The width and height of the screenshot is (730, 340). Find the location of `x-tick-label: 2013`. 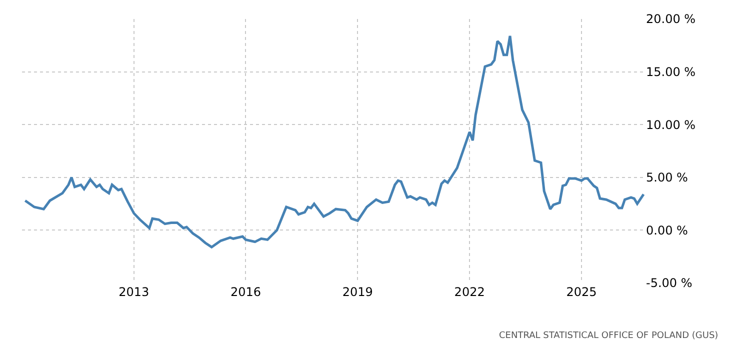

x-tick-label: 2013 is located at coordinates (134, 292).